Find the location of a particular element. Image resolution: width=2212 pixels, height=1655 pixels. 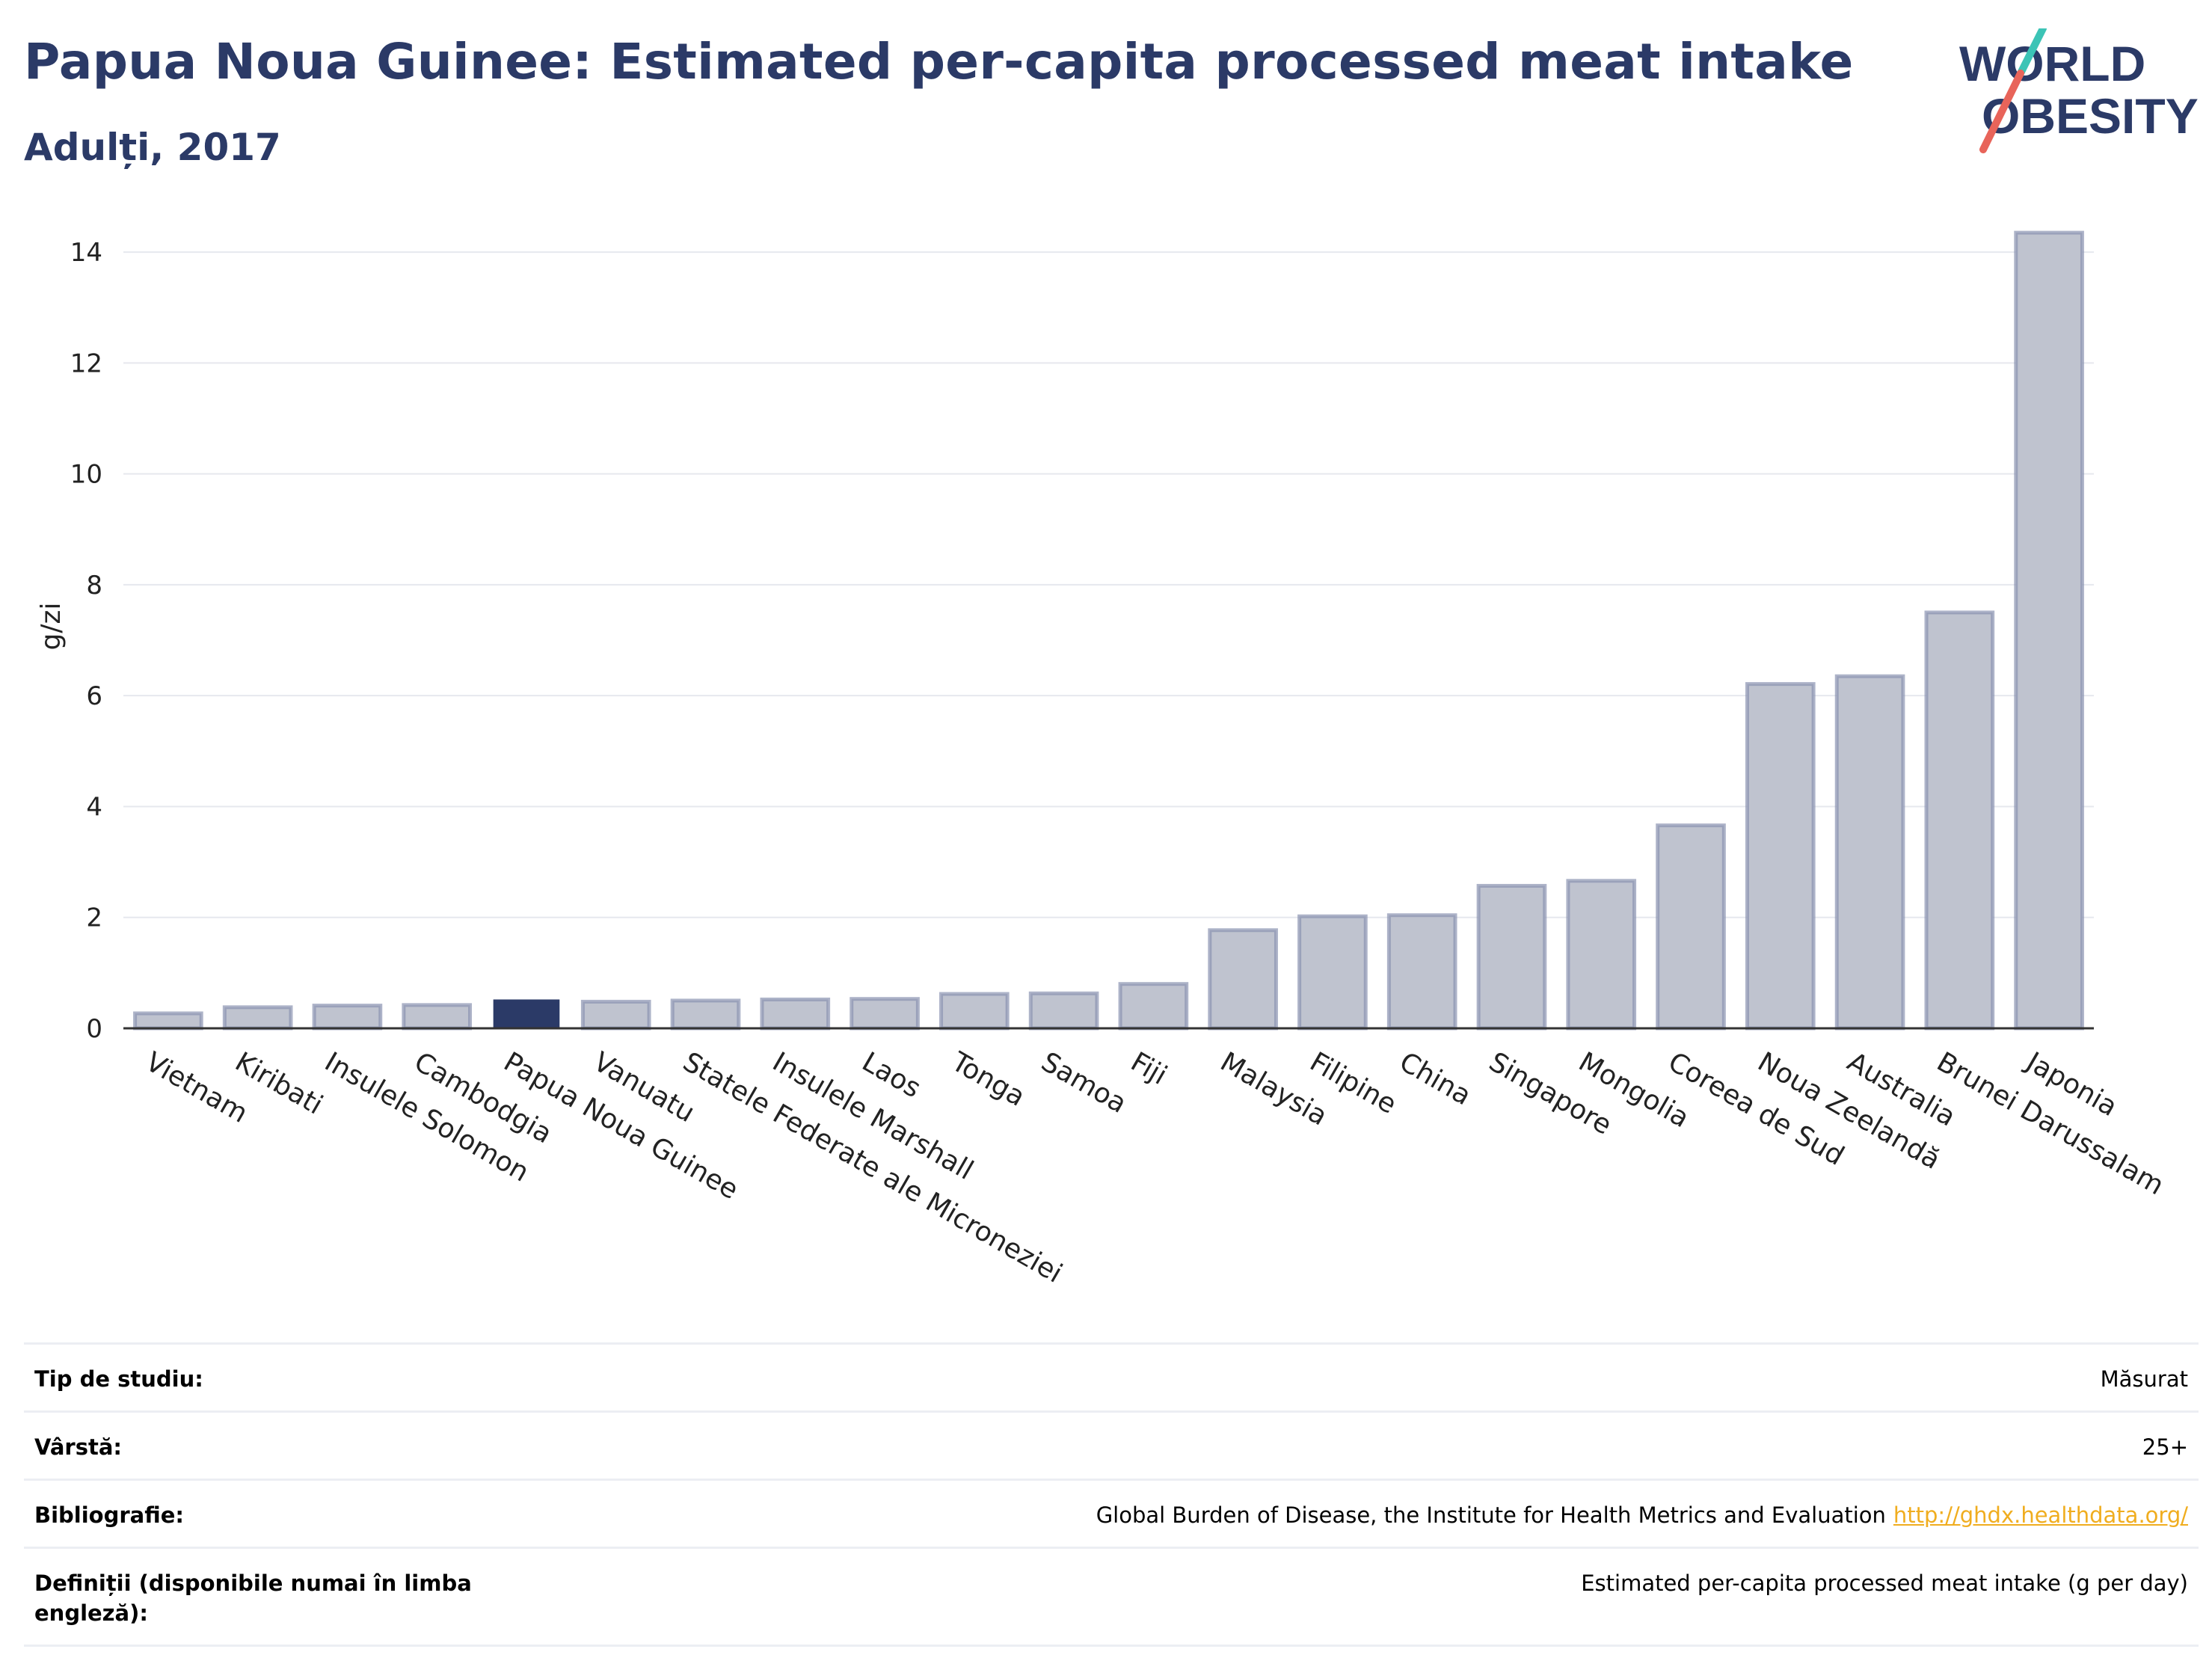

x-tick-label: Fiji is located at coordinates (1148, 1068).